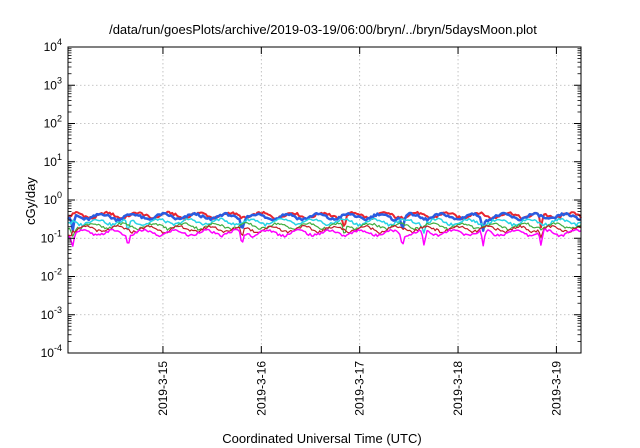 Image resolution: width=640 pixels, height=448 pixels. I want to click on series-lines, so click(324, 228).